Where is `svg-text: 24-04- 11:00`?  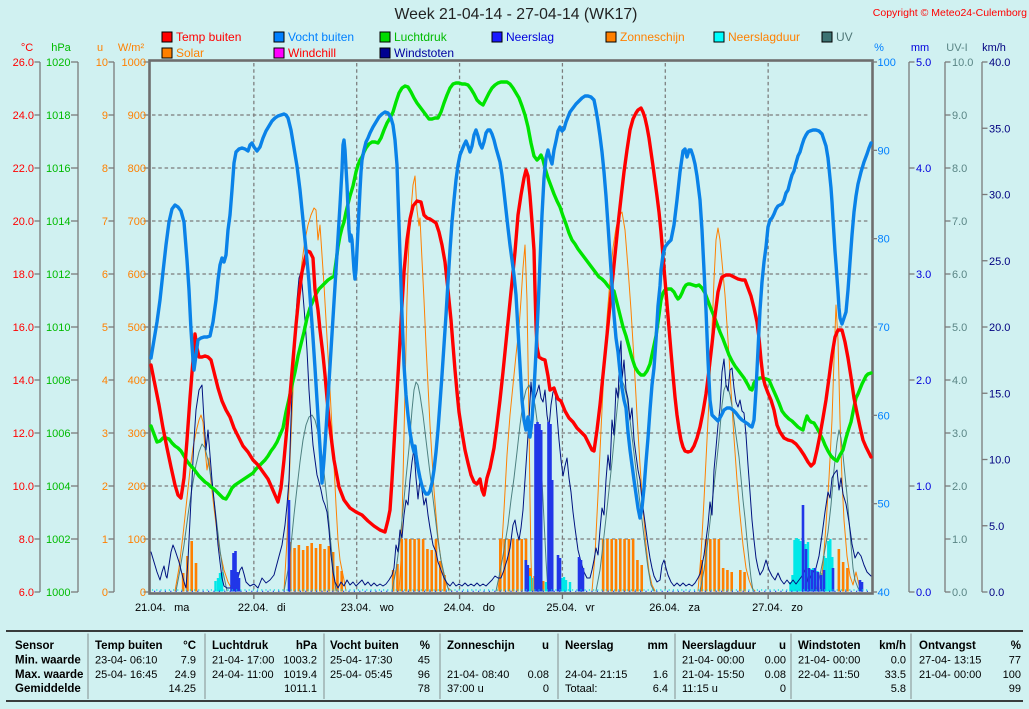
svg-text: 24-04- 11:00 is located at coordinates (243, 675).